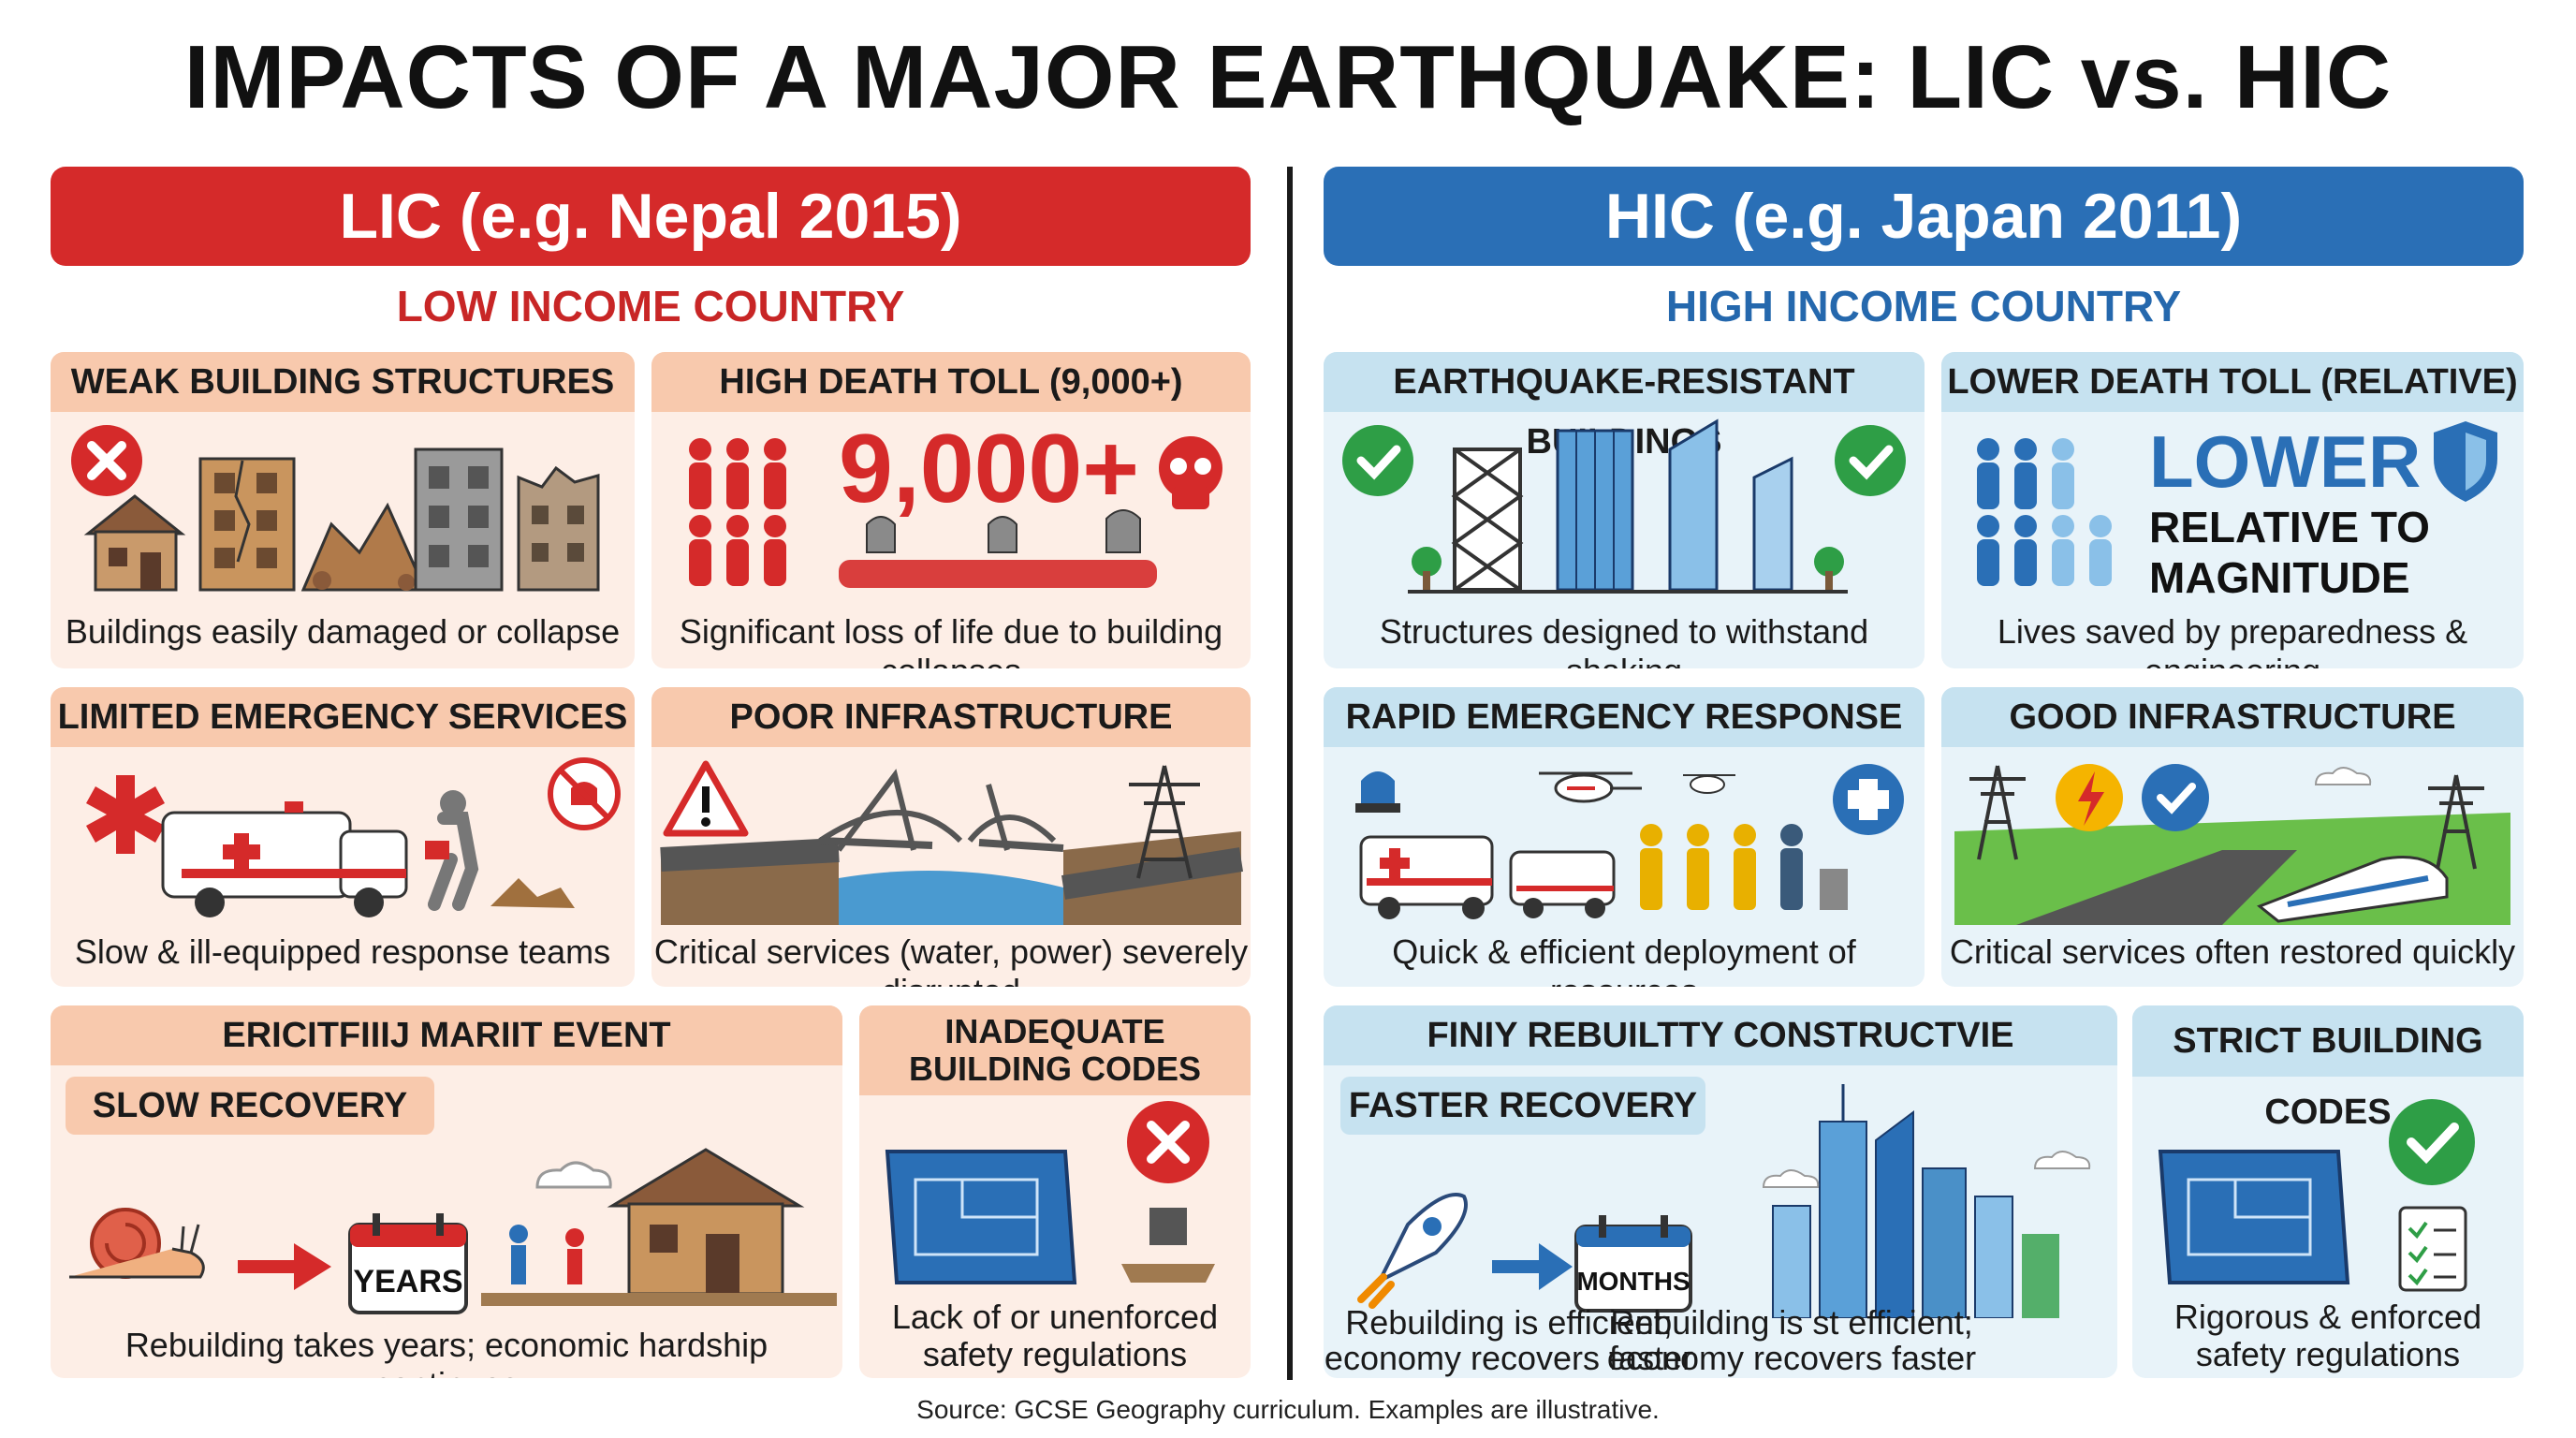  I want to click on medical-cross-icon, so click(1868, 799).